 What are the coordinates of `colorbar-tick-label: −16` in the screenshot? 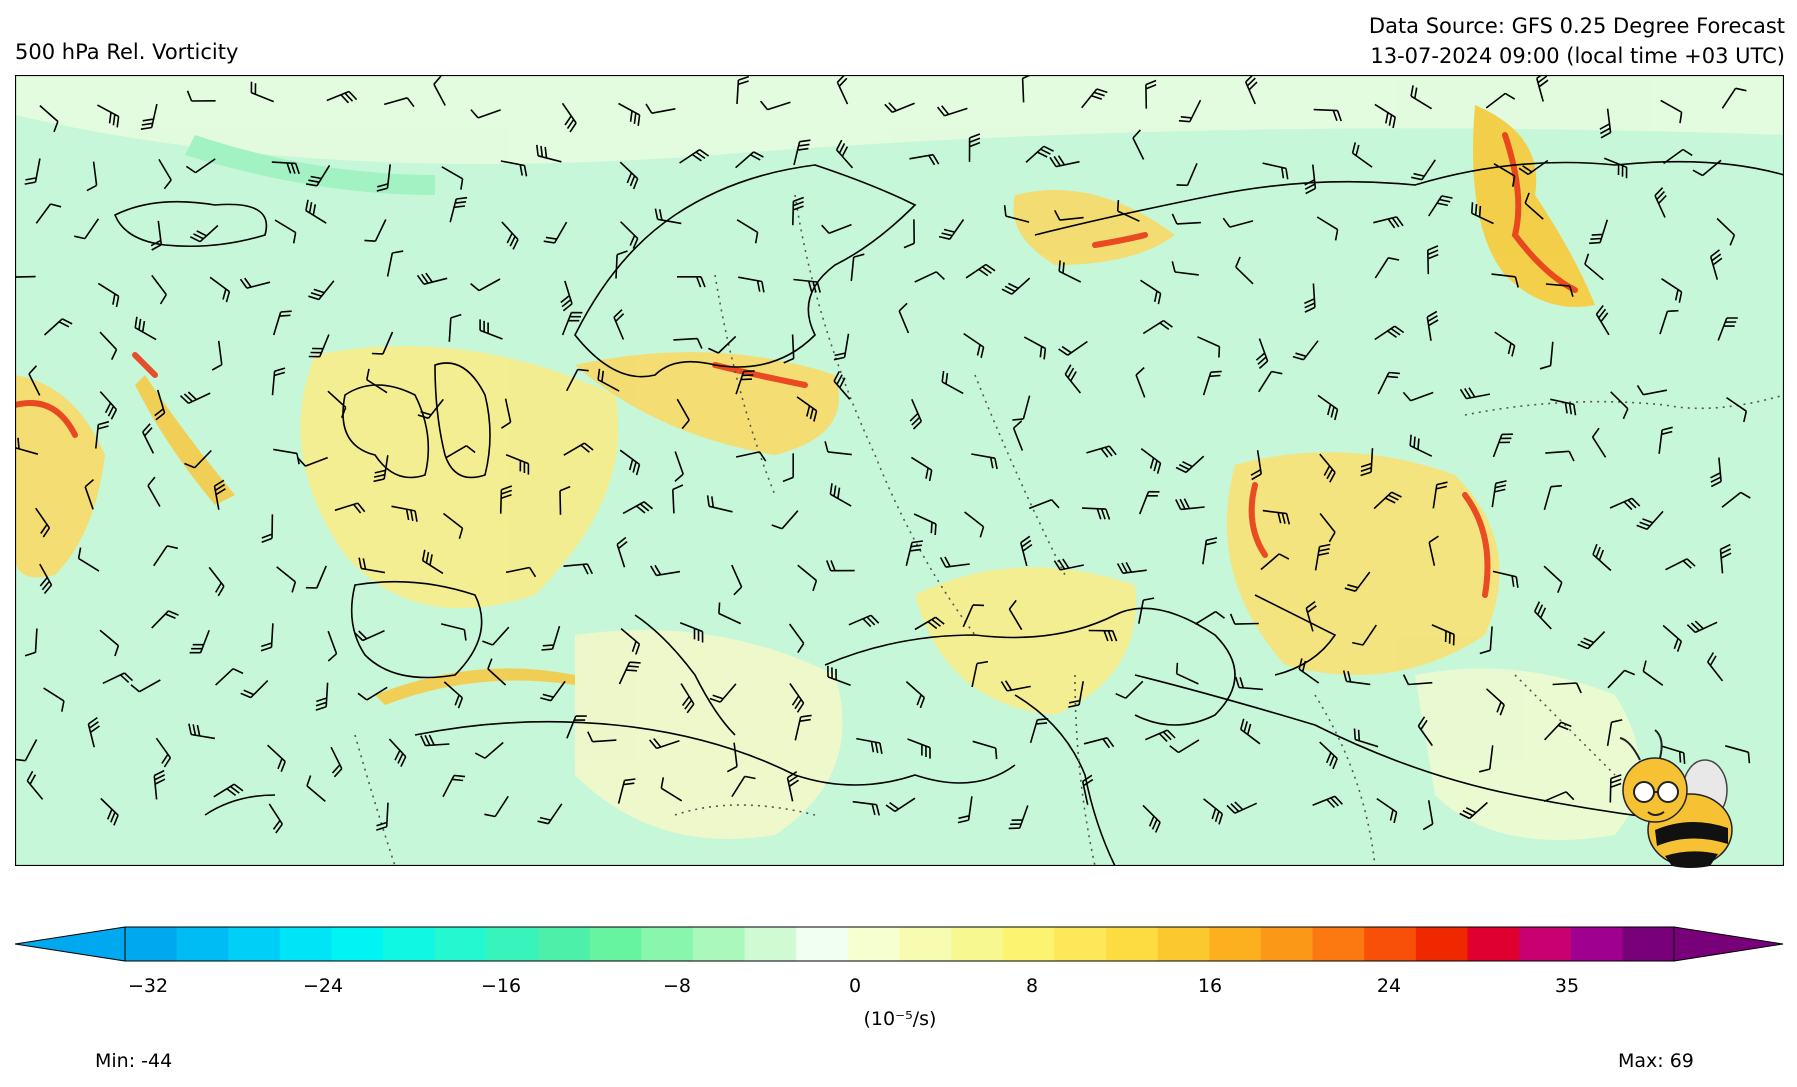 It's located at (501, 986).